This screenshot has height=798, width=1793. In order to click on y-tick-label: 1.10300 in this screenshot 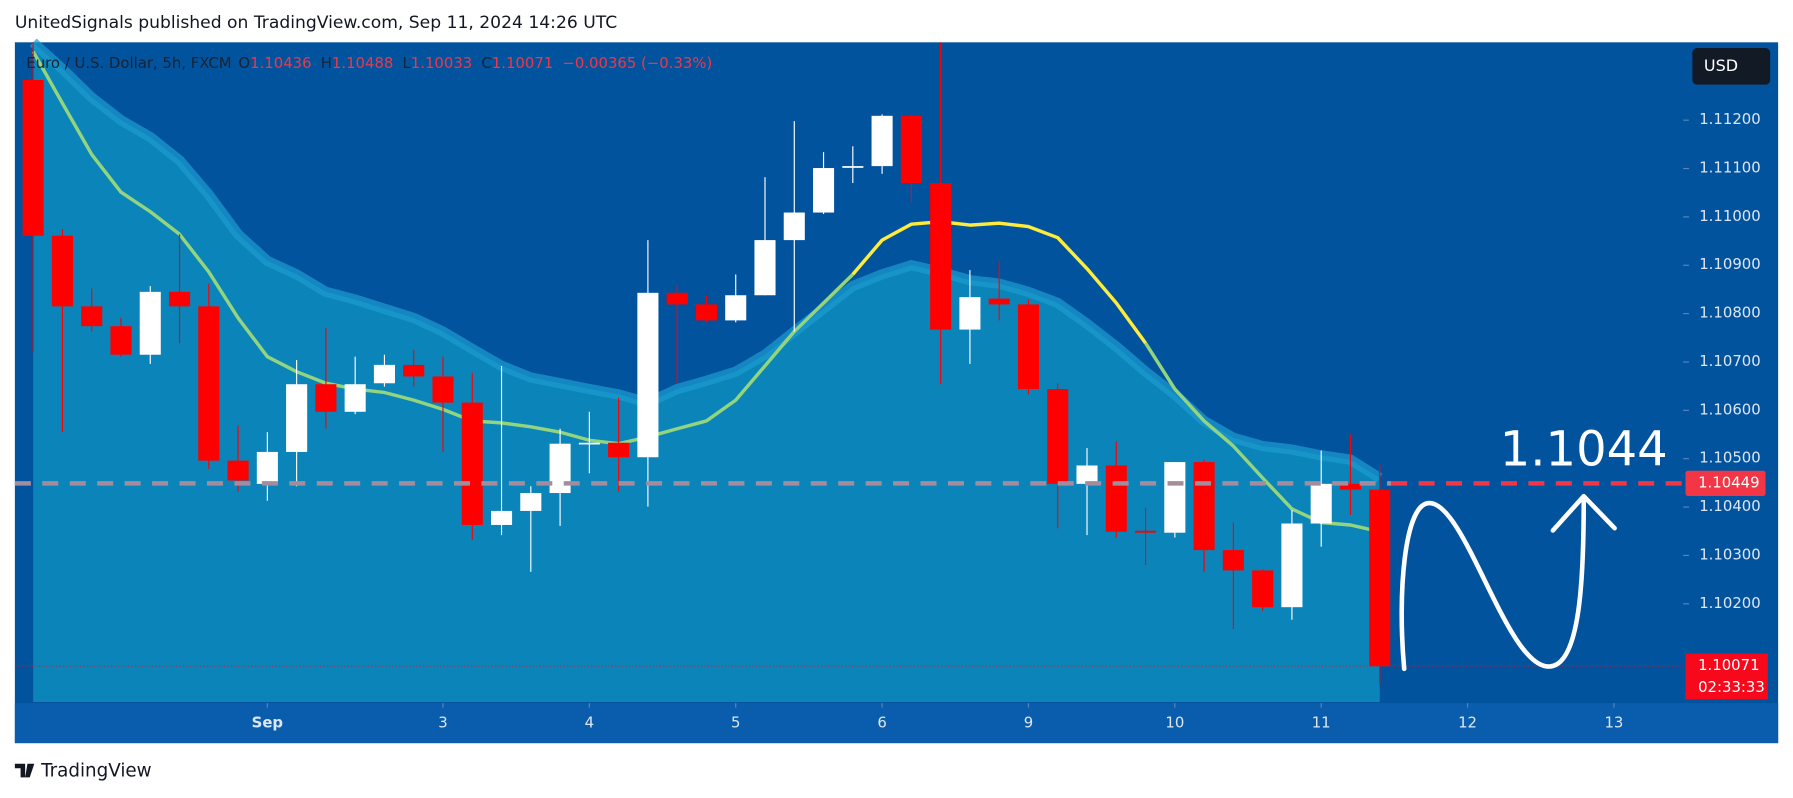, I will do `click(1729, 554)`.